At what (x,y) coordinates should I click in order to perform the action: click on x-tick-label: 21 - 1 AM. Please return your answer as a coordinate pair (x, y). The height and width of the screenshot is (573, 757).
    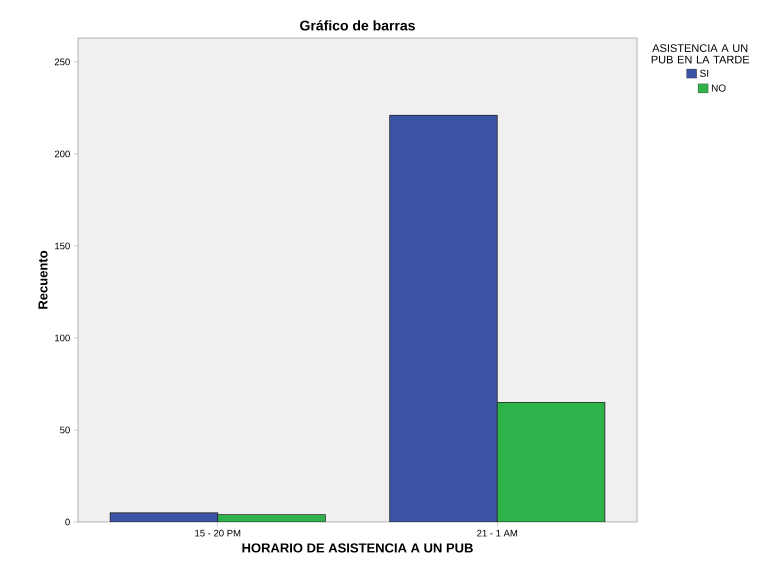
    Looking at the image, I should click on (497, 533).